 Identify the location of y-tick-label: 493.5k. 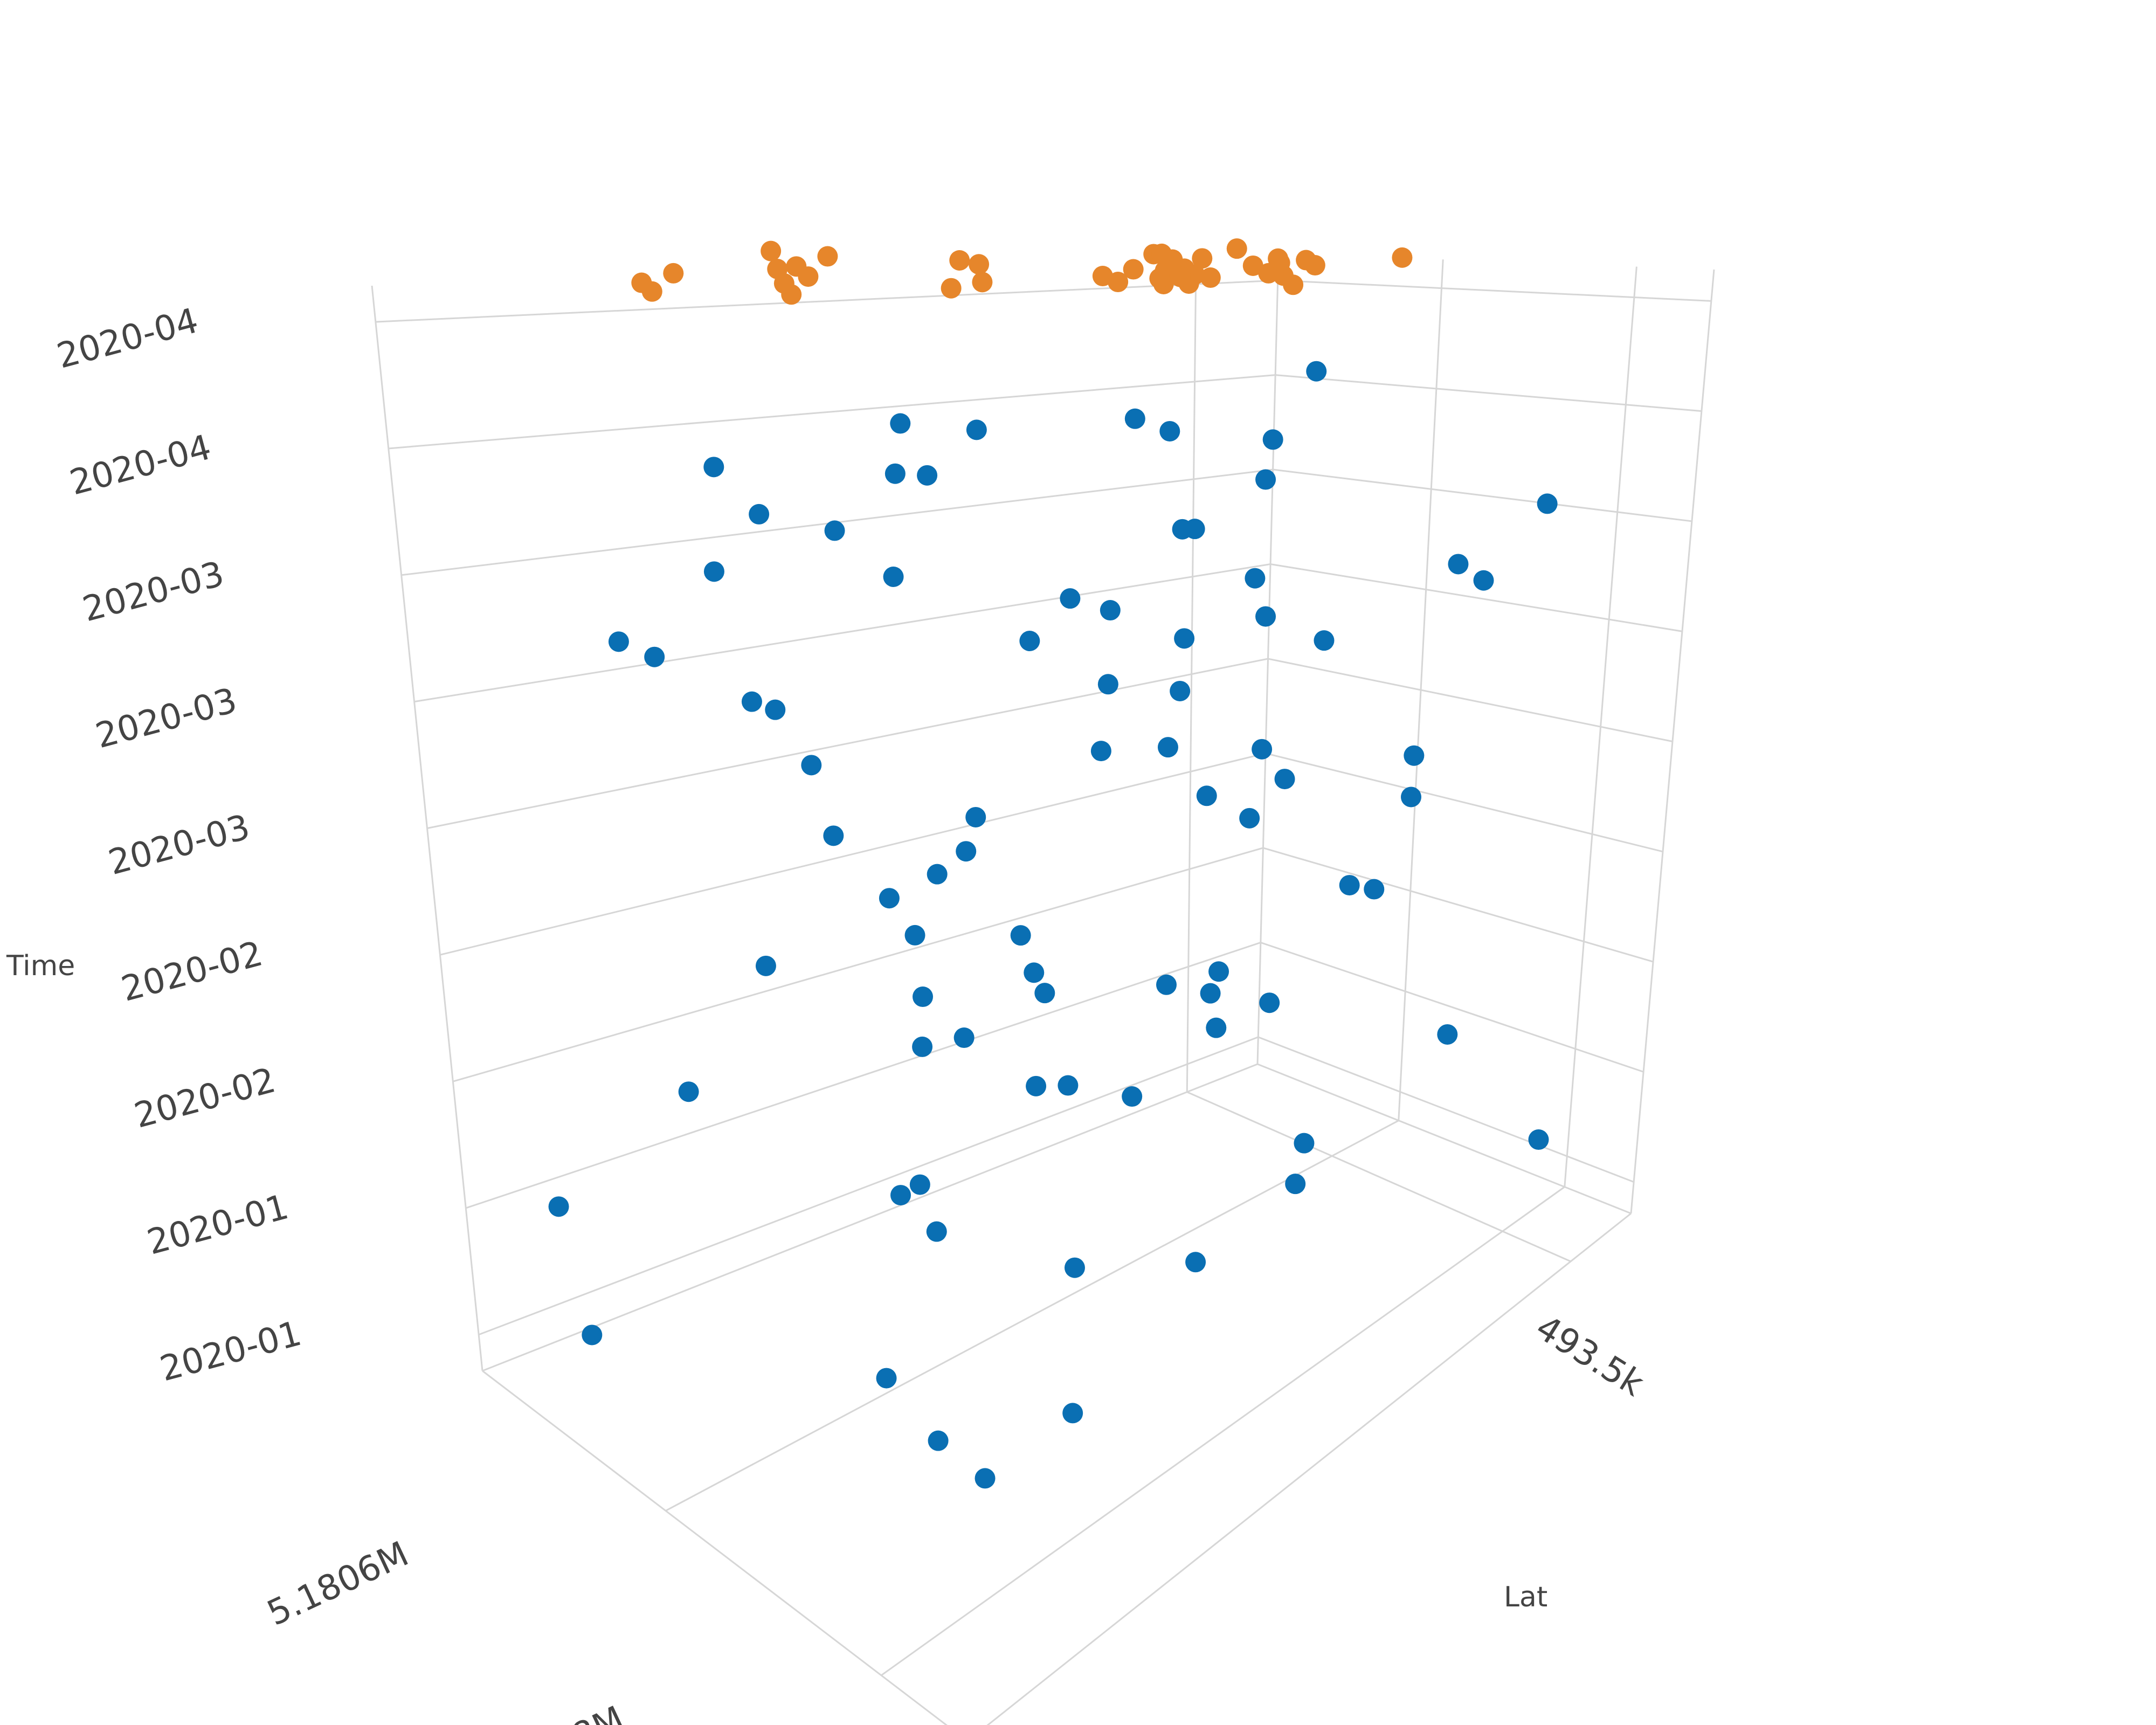
(1589, 1356).